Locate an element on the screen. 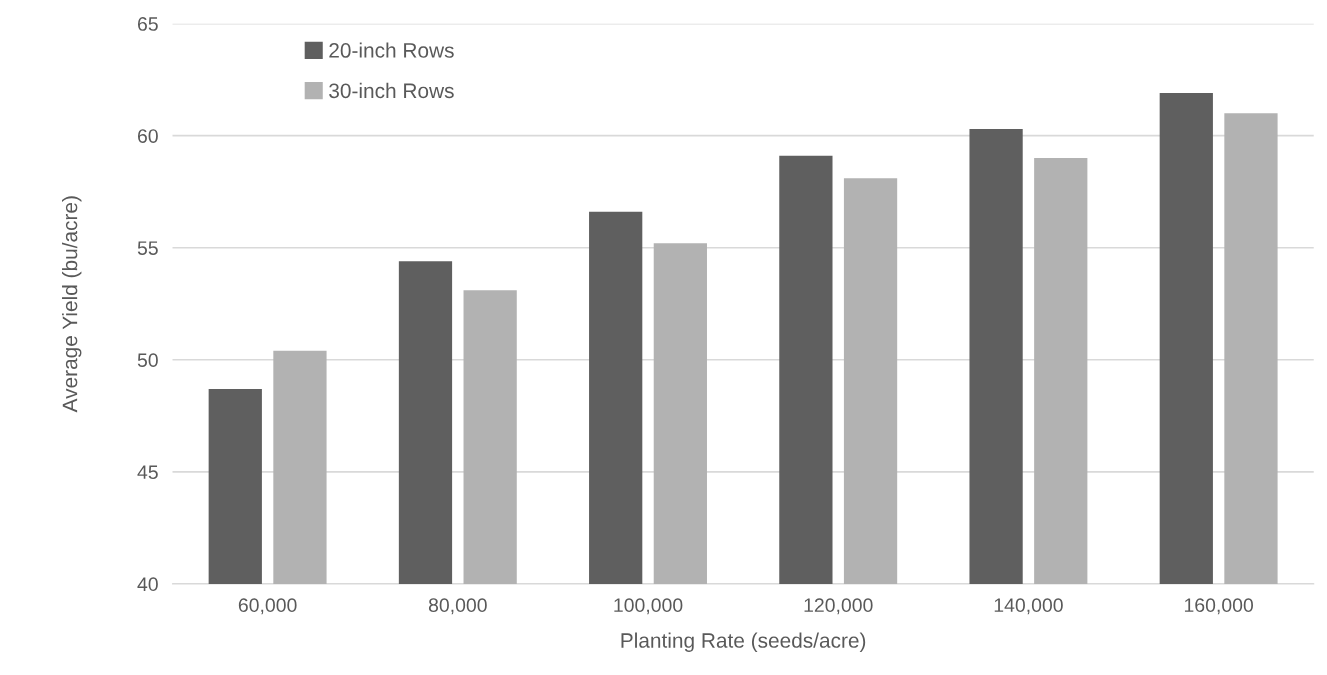  y-tick-label: 50 is located at coordinates (147, 360).